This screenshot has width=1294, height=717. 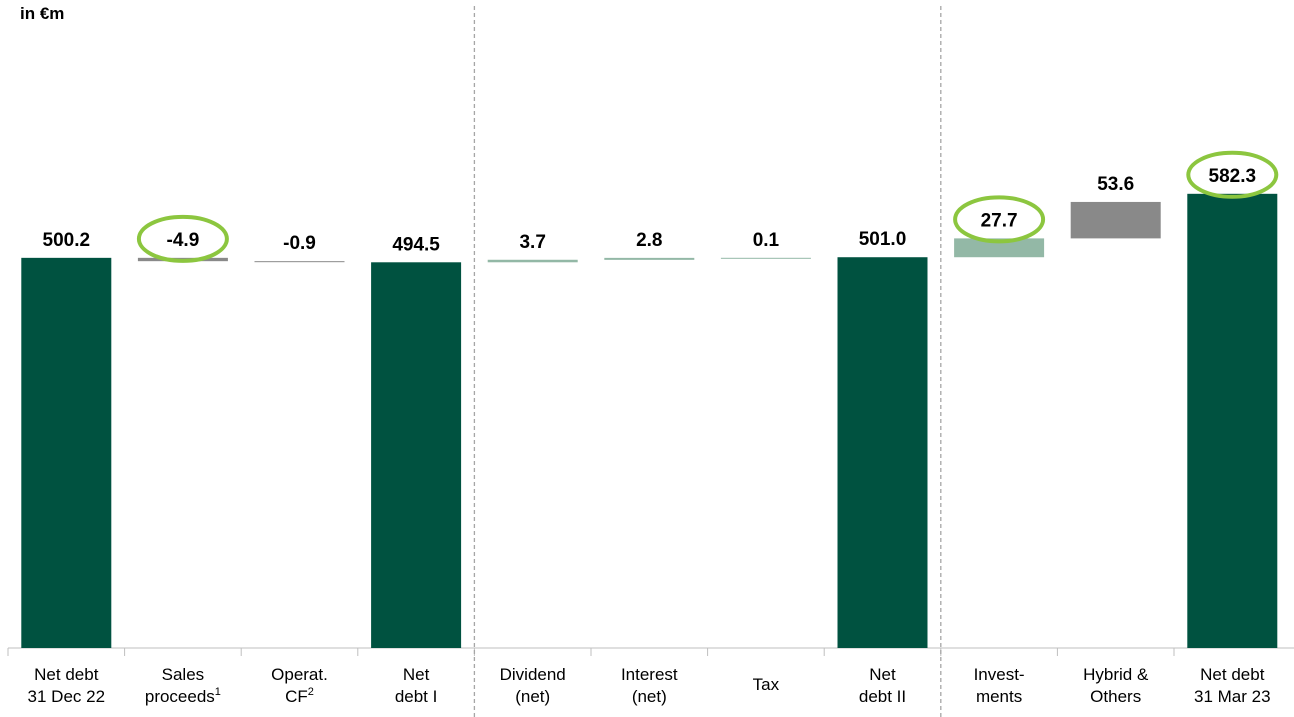 I want to click on category-label: CF2, so click(x=299, y=696).